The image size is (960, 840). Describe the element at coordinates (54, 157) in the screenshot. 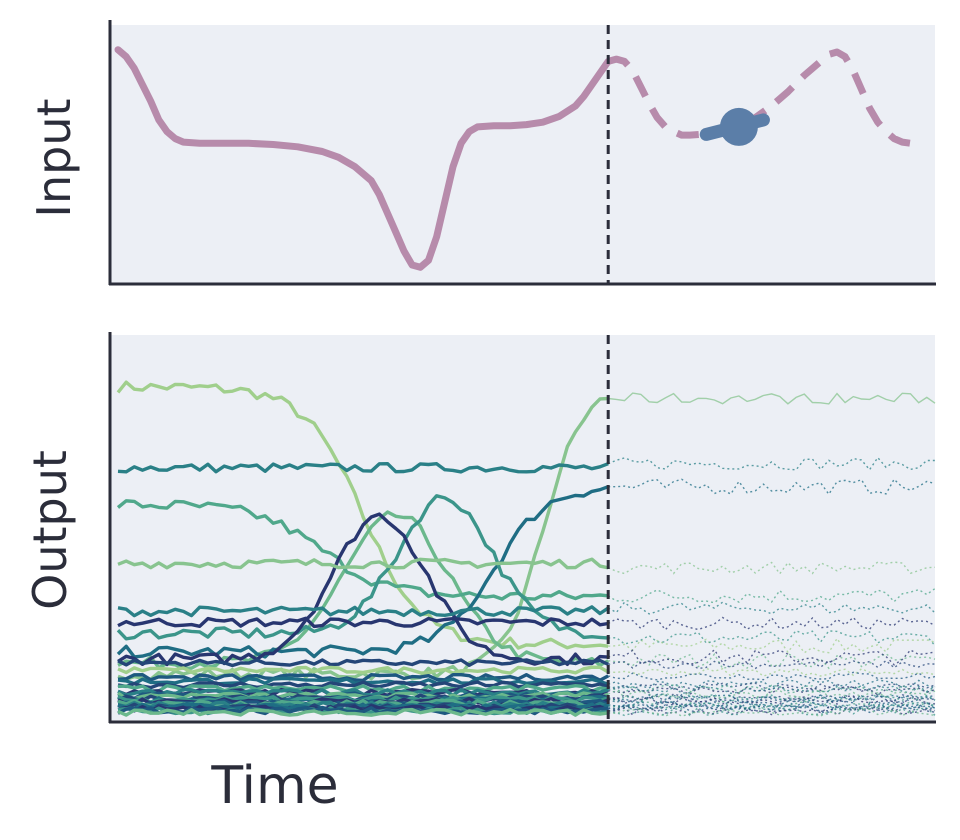

I see `input-axis-label: Input` at that location.